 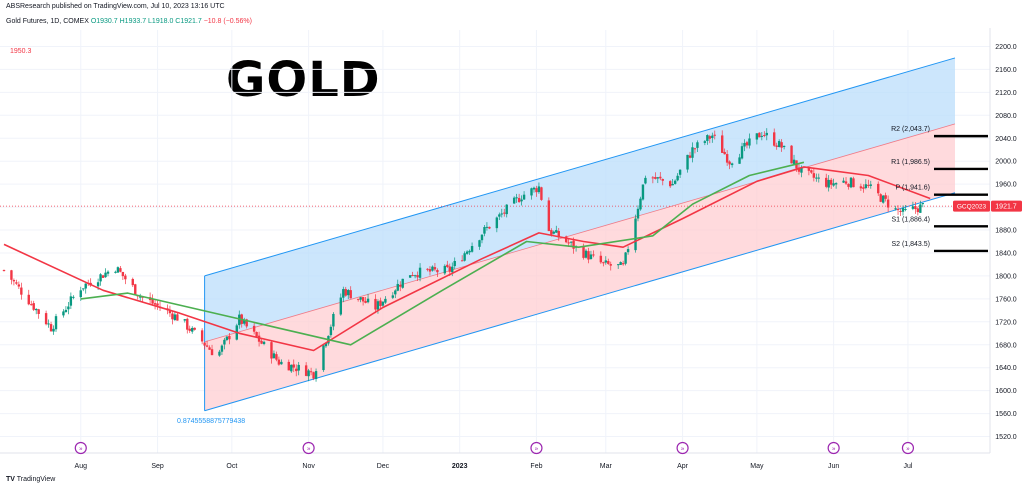 What do you see at coordinates (303, 80) in the screenshot?
I see `gold-title: GOLD` at bounding box center [303, 80].